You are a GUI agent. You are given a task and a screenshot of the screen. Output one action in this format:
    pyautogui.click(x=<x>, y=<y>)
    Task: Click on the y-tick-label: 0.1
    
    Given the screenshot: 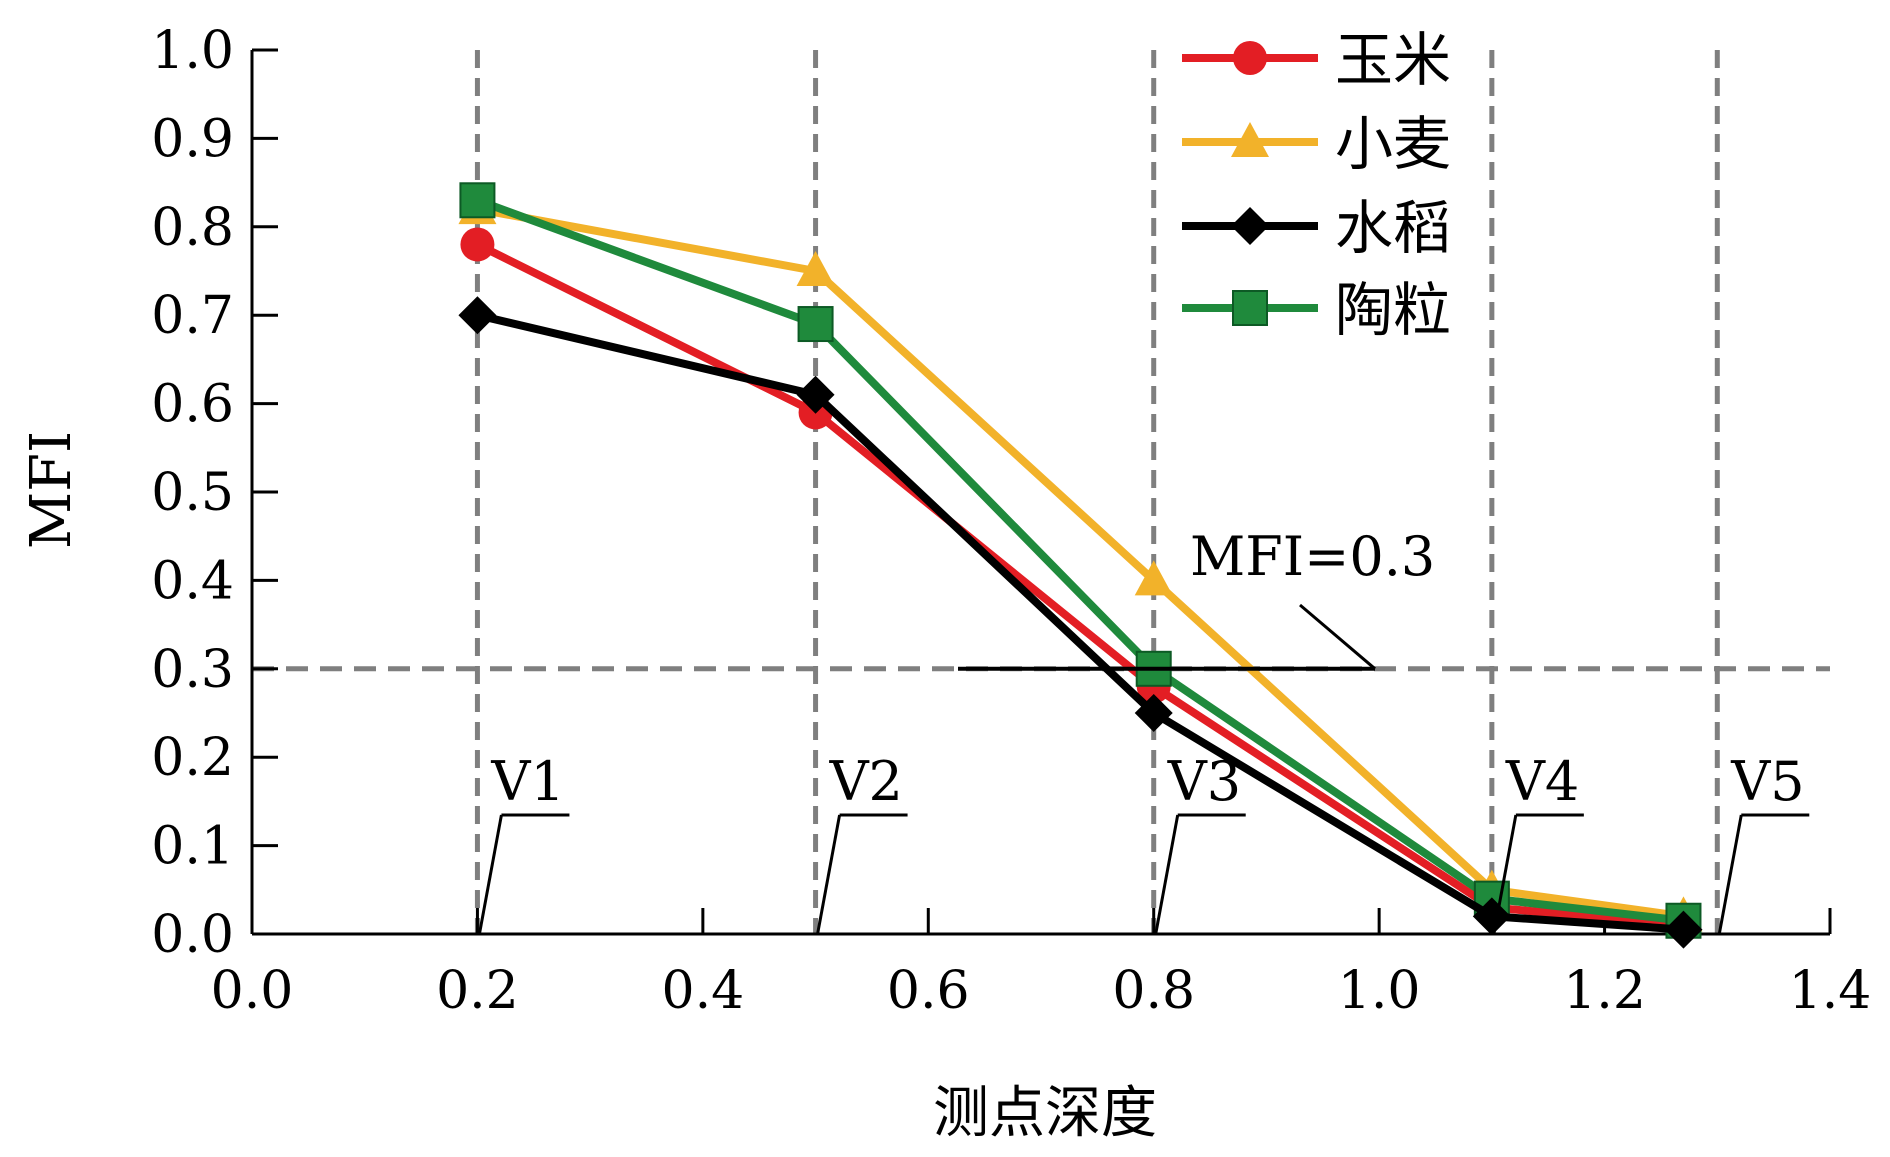 What is the action you would take?
    pyautogui.click(x=192, y=847)
    